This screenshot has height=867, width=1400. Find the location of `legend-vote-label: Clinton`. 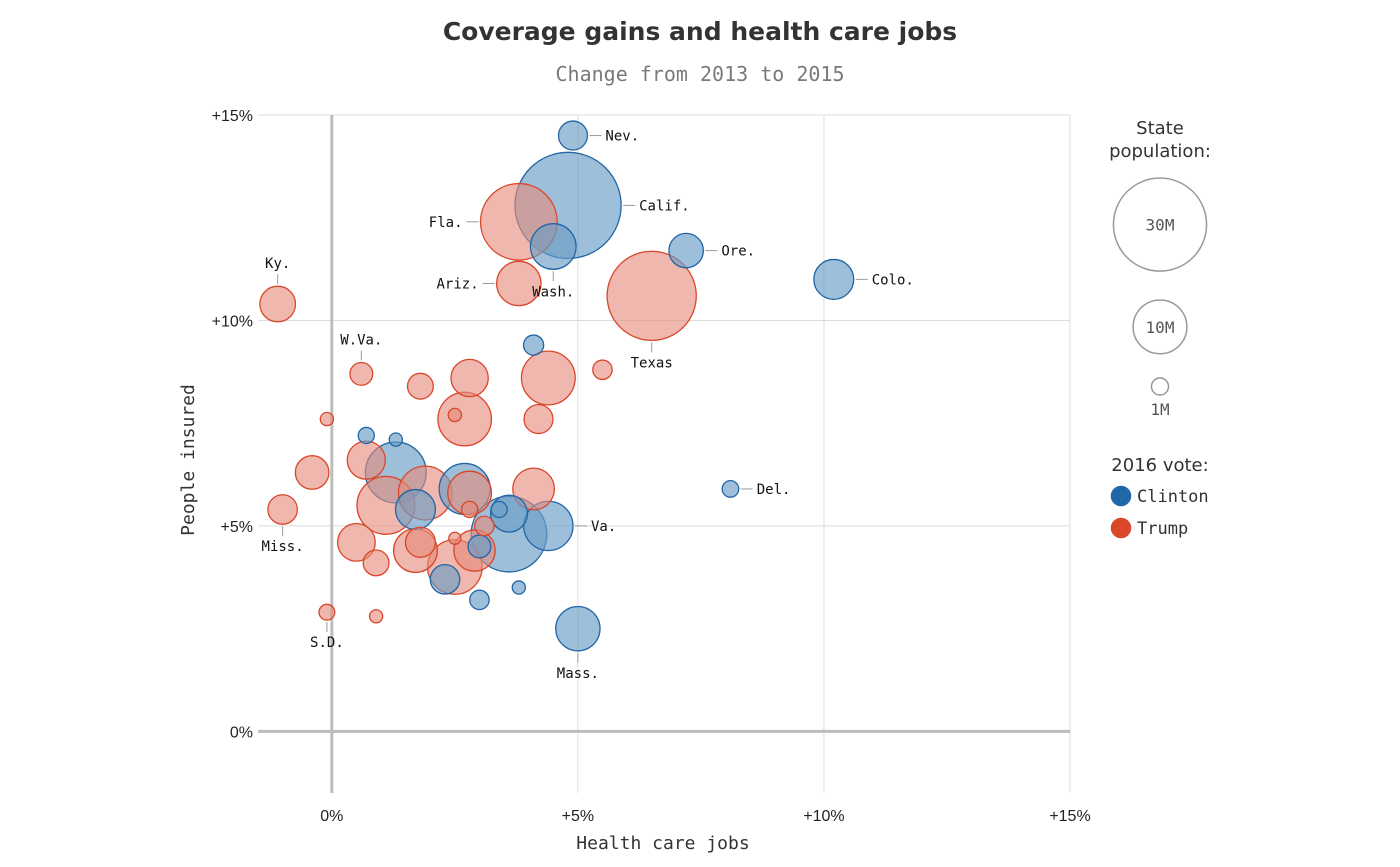

legend-vote-label: Clinton is located at coordinates (1173, 497).